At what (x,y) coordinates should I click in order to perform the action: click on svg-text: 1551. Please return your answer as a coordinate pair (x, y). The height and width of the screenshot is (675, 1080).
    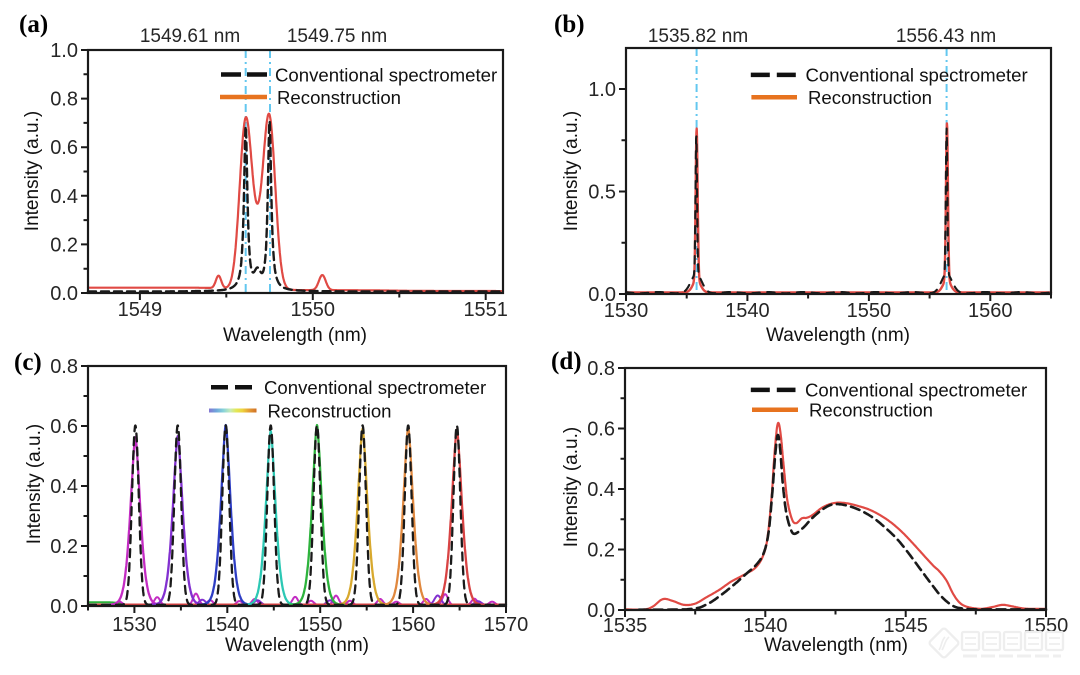
    Looking at the image, I should click on (485, 310).